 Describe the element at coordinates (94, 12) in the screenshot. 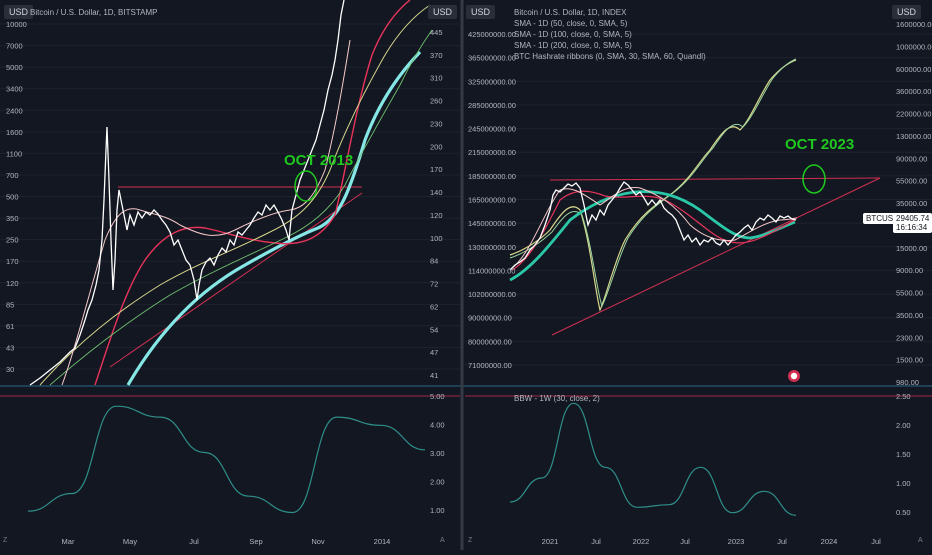

I see `left-legend-title: Bitcoin / U.S. Dollar, 1D, BITSTAMP` at that location.